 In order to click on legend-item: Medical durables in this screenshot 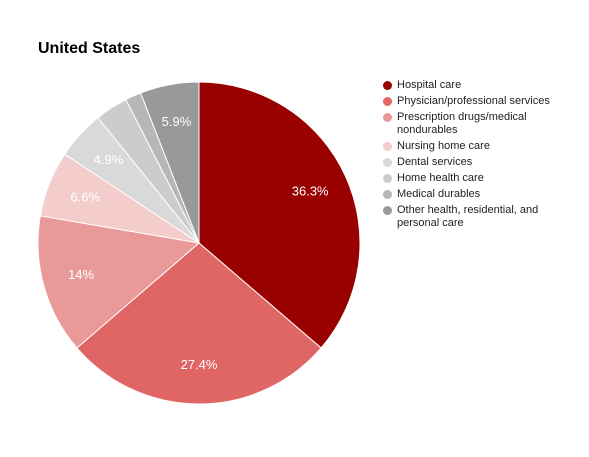, I will do `click(473, 194)`.